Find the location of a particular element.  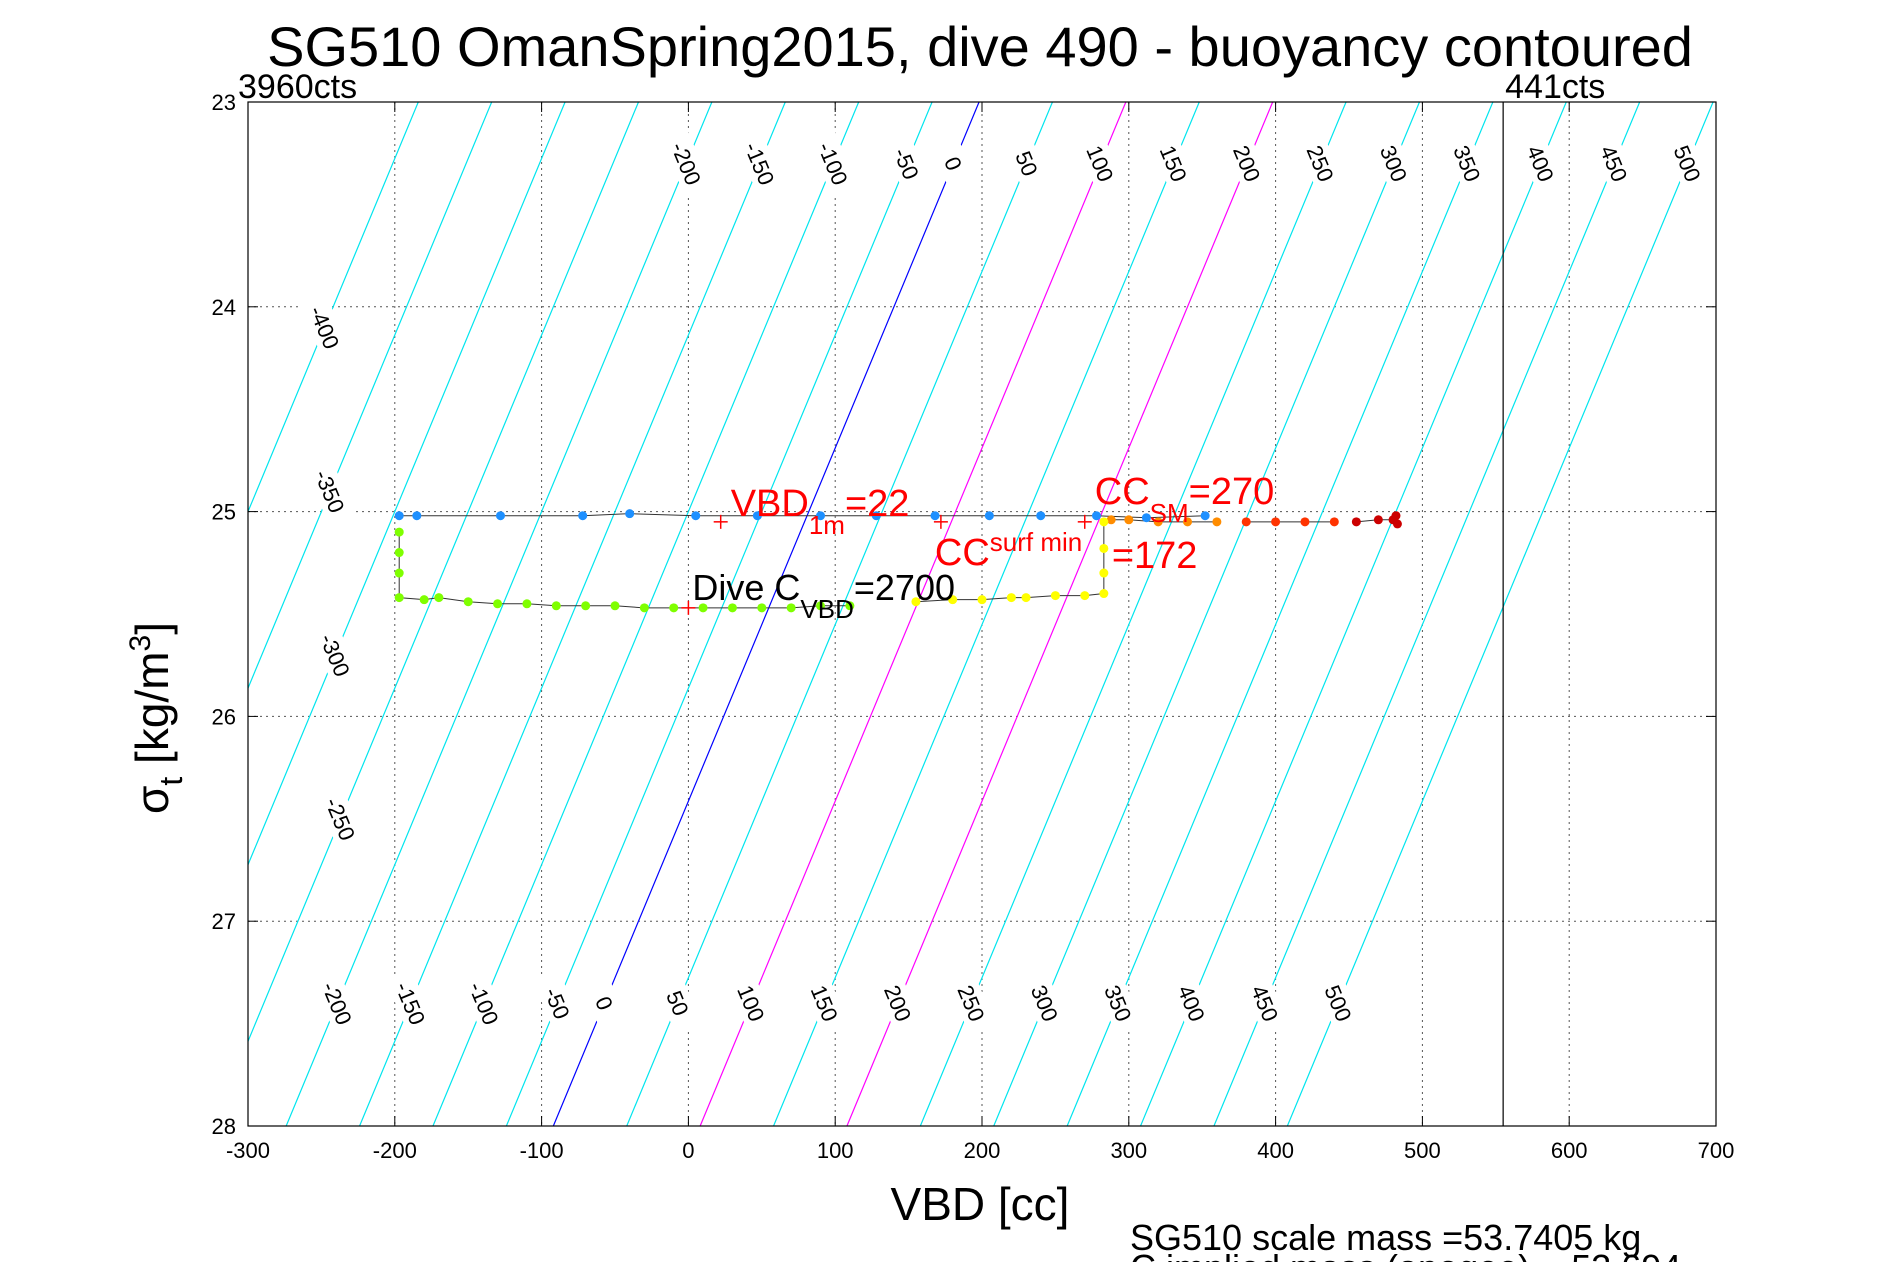

ccsm-label-tail: =270 is located at coordinates (1232, 492).